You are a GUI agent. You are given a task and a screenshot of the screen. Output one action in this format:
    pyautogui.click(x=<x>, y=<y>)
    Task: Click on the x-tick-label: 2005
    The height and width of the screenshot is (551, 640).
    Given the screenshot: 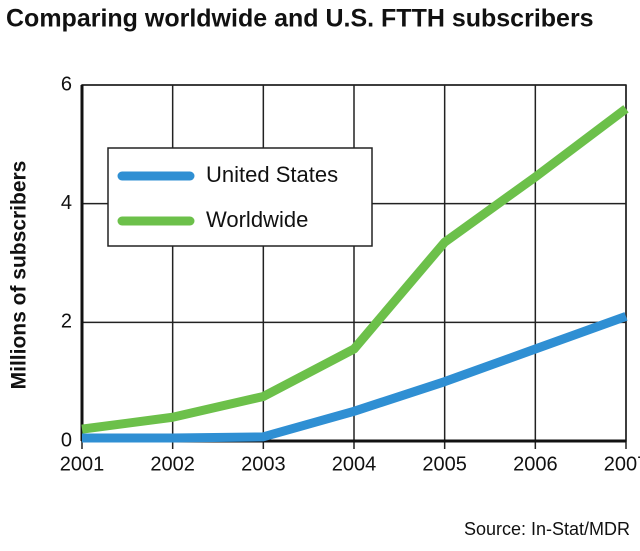 What is the action you would take?
    pyautogui.click(x=444, y=464)
    